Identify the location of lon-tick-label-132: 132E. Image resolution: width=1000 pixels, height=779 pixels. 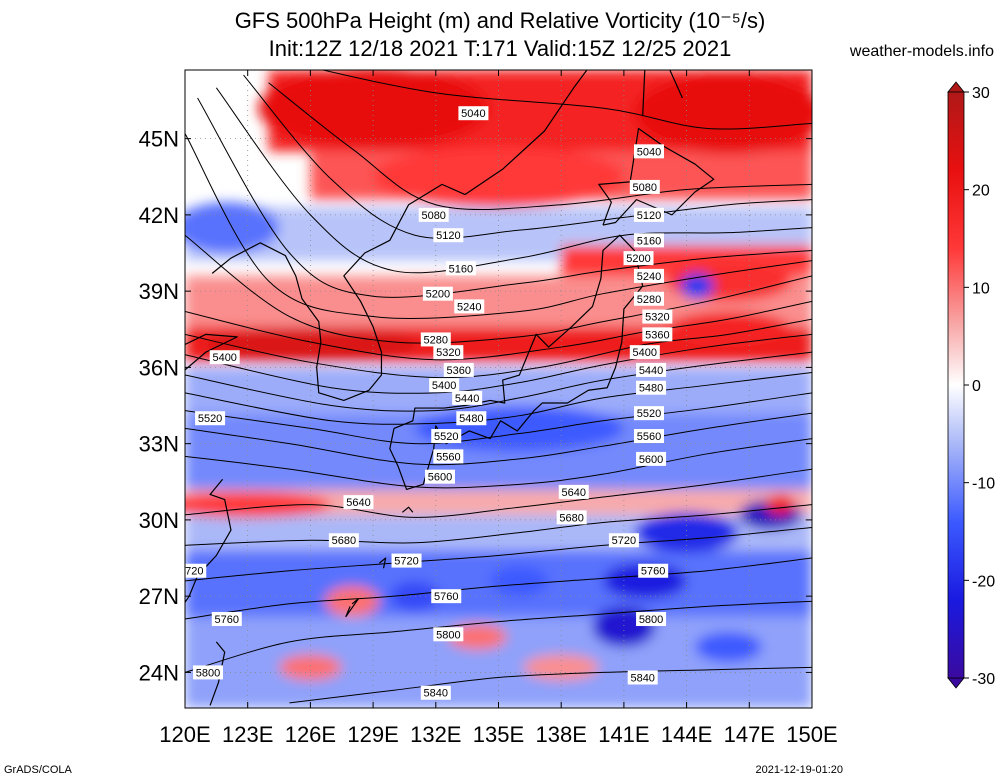
(435, 734).